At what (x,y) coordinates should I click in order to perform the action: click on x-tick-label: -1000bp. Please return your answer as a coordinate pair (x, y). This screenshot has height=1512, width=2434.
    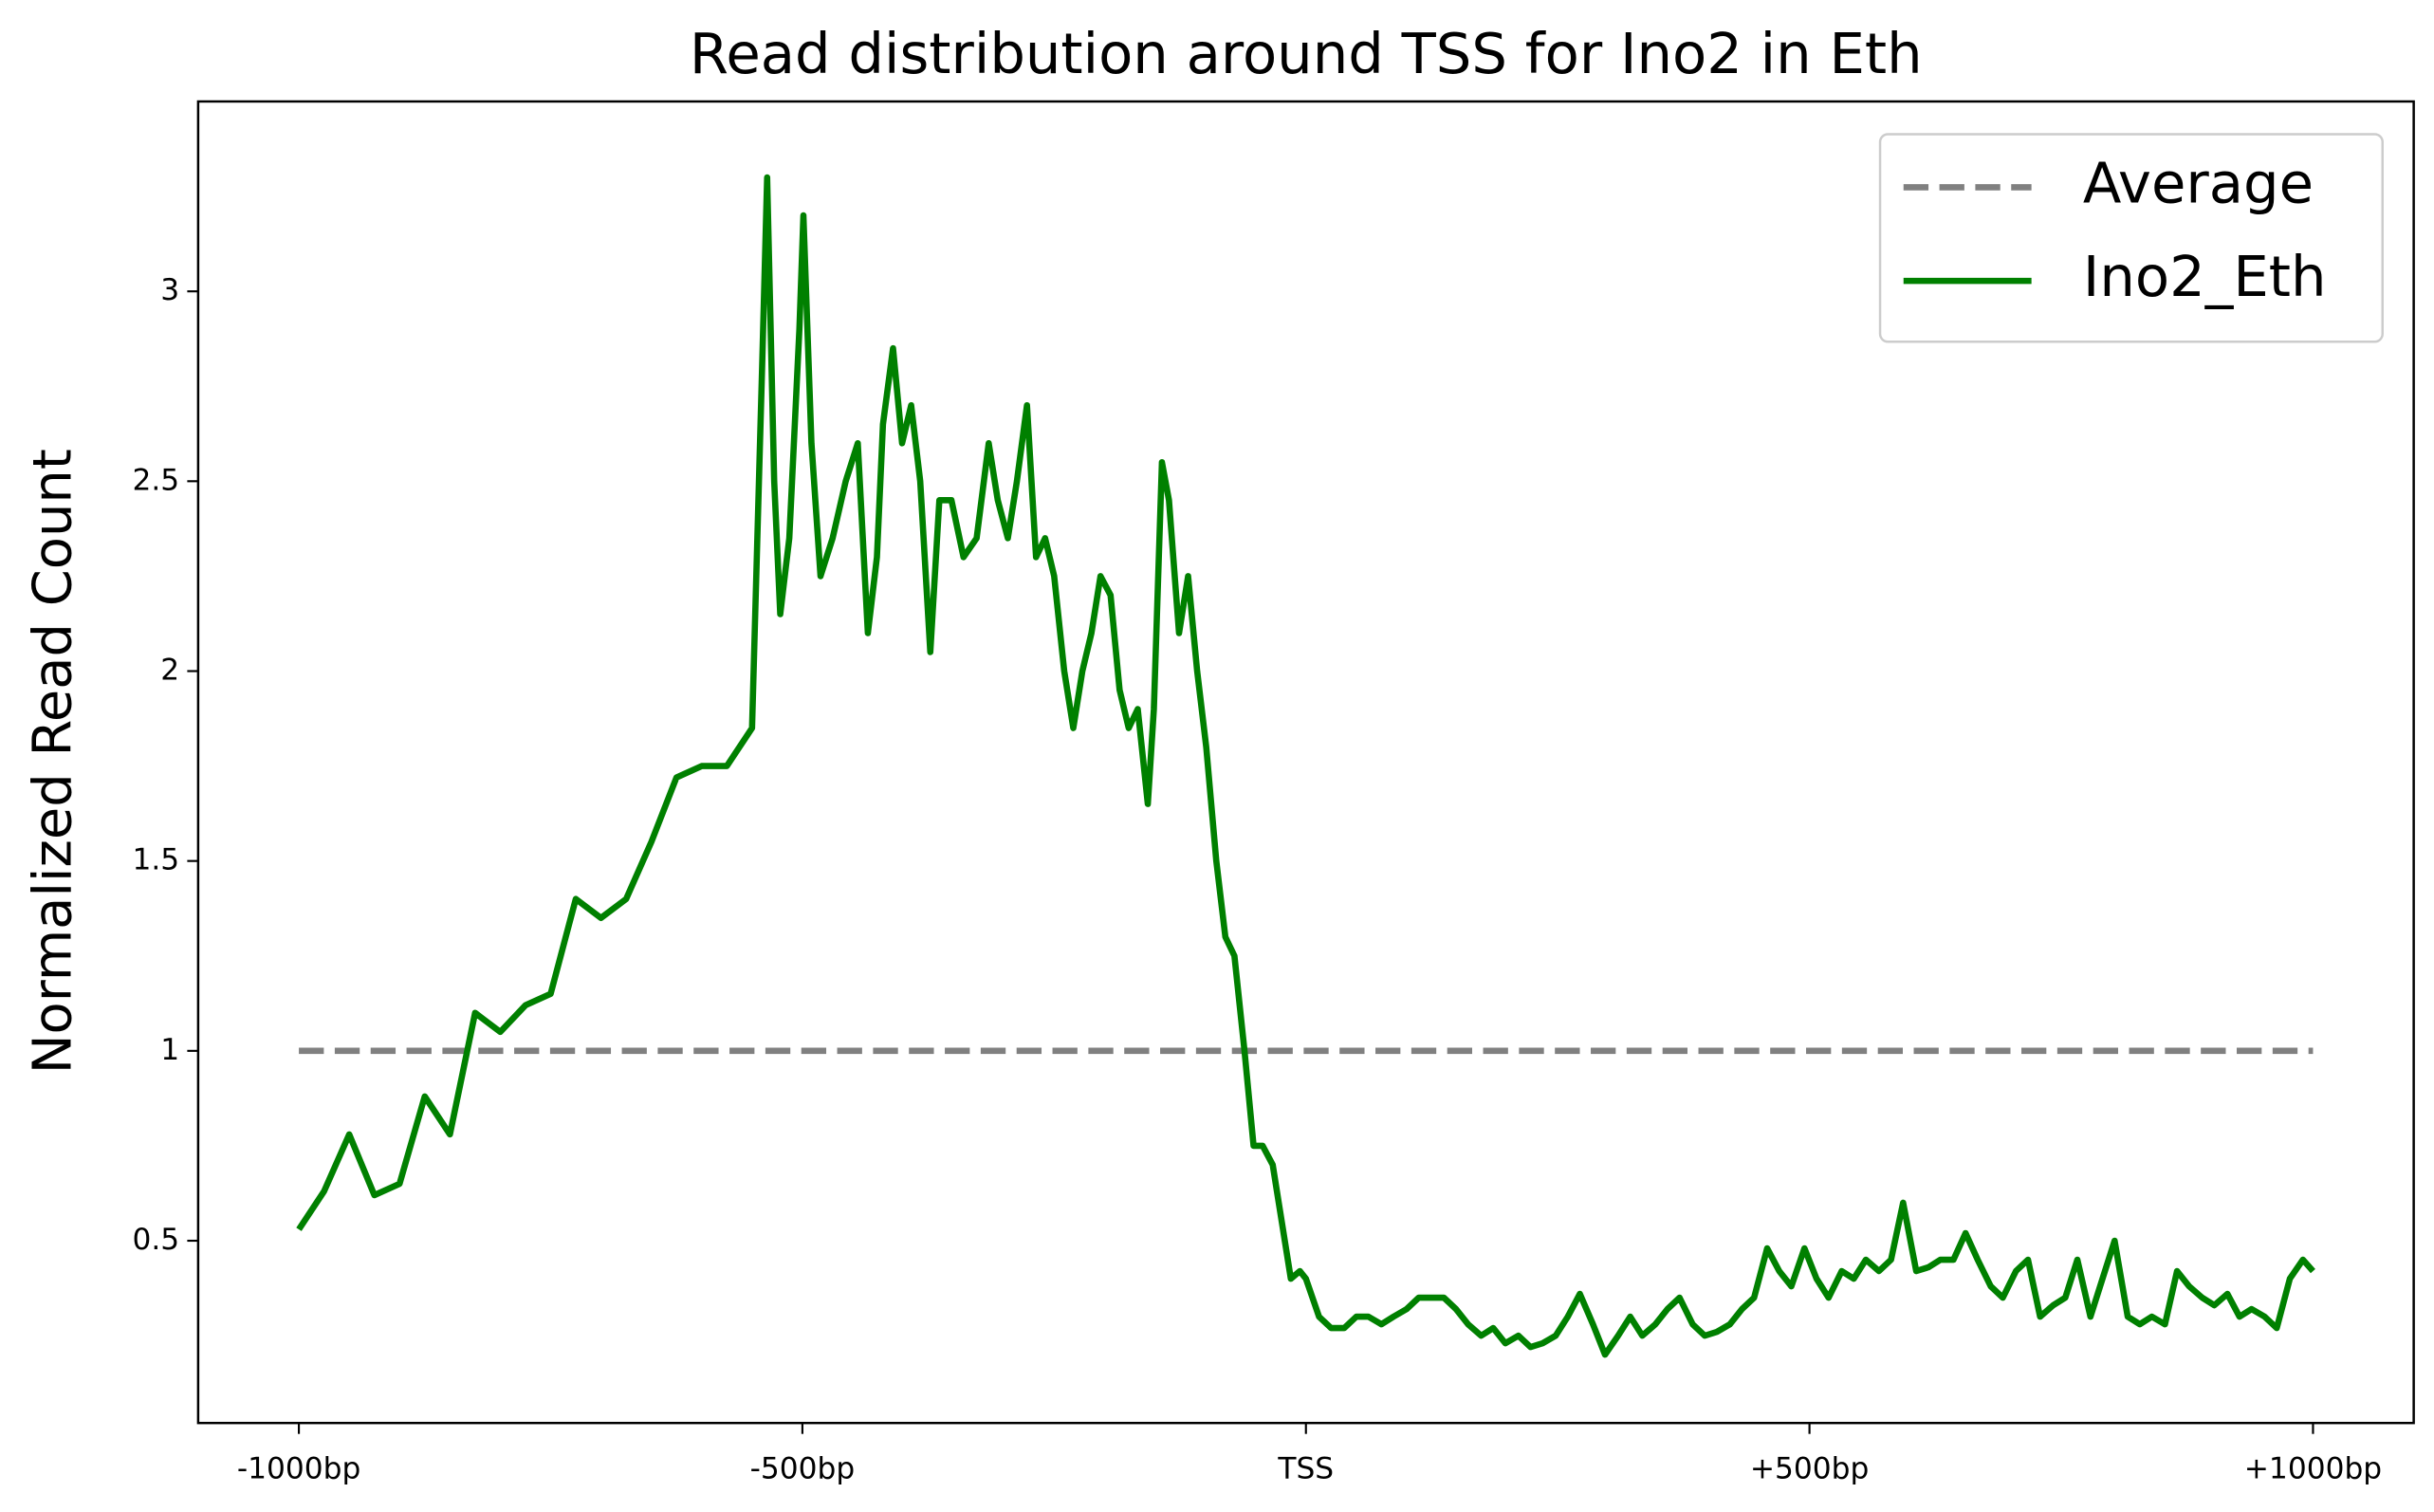
    Looking at the image, I should click on (298, 1469).